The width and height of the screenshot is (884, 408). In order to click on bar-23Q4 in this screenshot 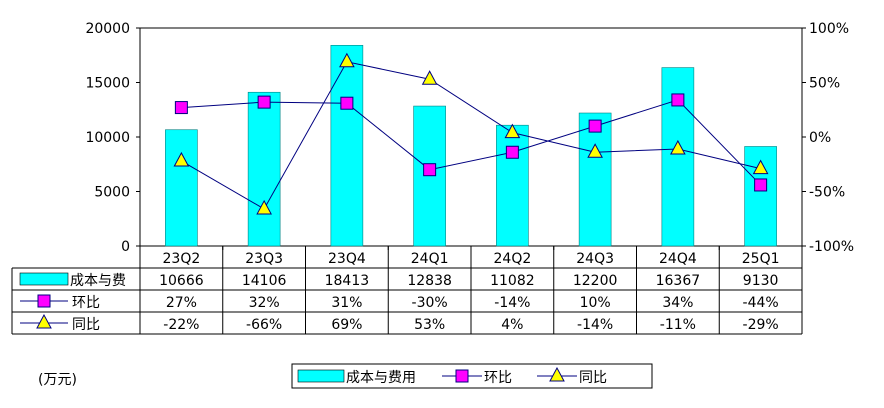, I will do `click(347, 145)`.